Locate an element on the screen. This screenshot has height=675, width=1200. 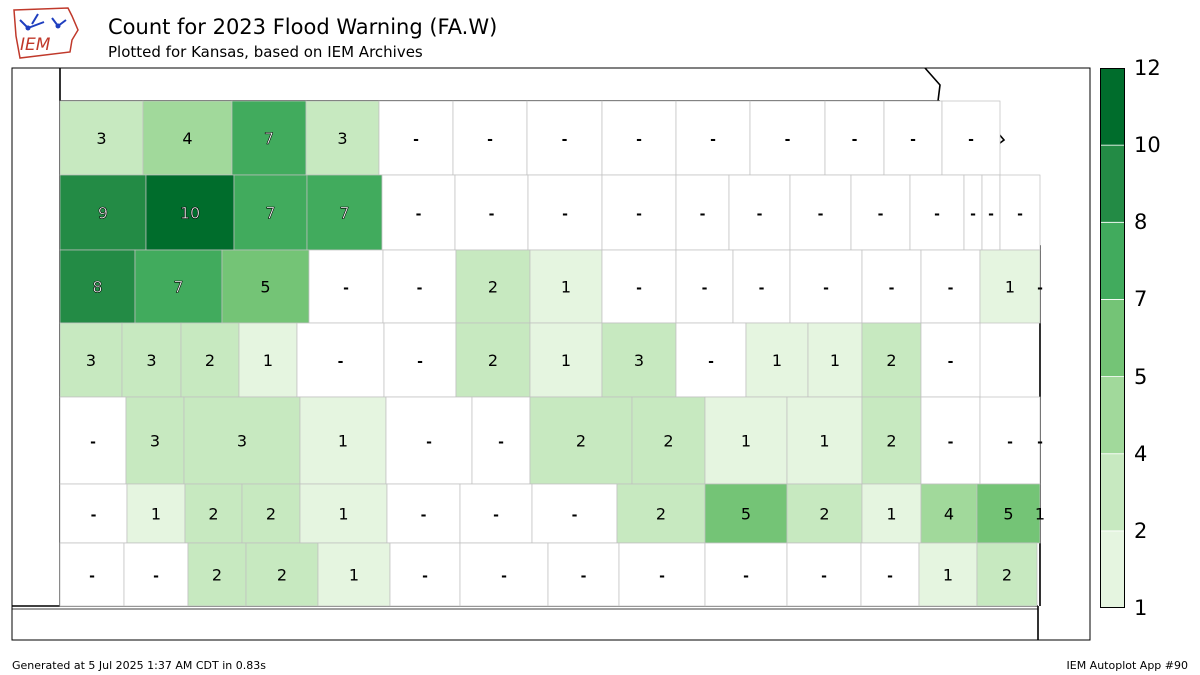
colorbar-tick-label: 1 is located at coordinates (1141, 608).